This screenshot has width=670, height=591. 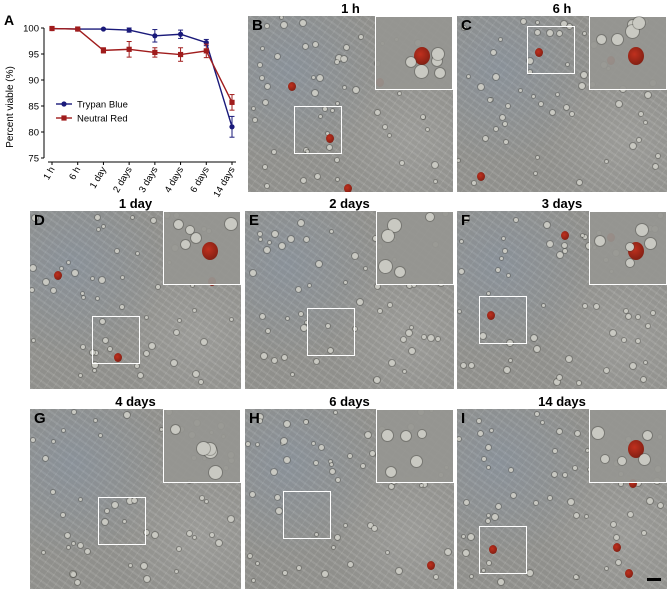 What do you see at coordinates (350, 8) in the screenshot?
I see `panel-title: 1 h` at bounding box center [350, 8].